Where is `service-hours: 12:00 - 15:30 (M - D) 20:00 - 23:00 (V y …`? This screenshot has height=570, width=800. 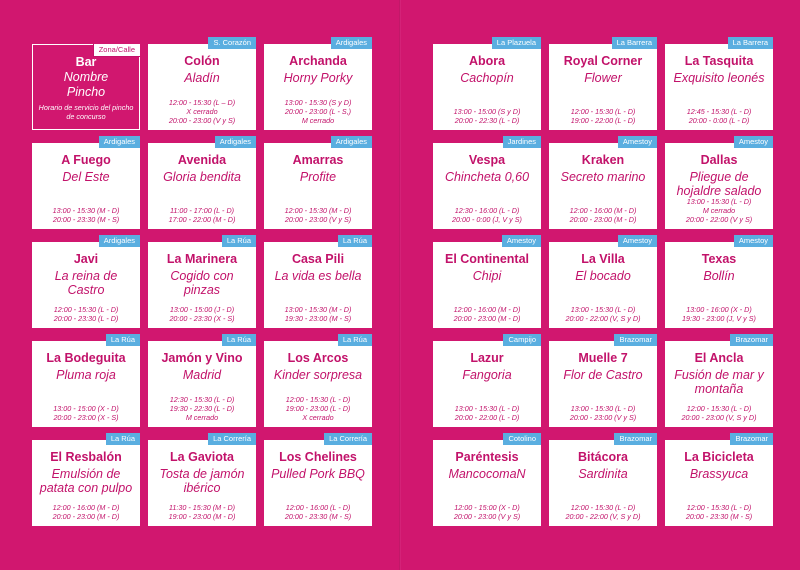 service-hours: 12:00 - 15:30 (M - D) 20:00 - 23:00 (V y … is located at coordinates (318, 215).